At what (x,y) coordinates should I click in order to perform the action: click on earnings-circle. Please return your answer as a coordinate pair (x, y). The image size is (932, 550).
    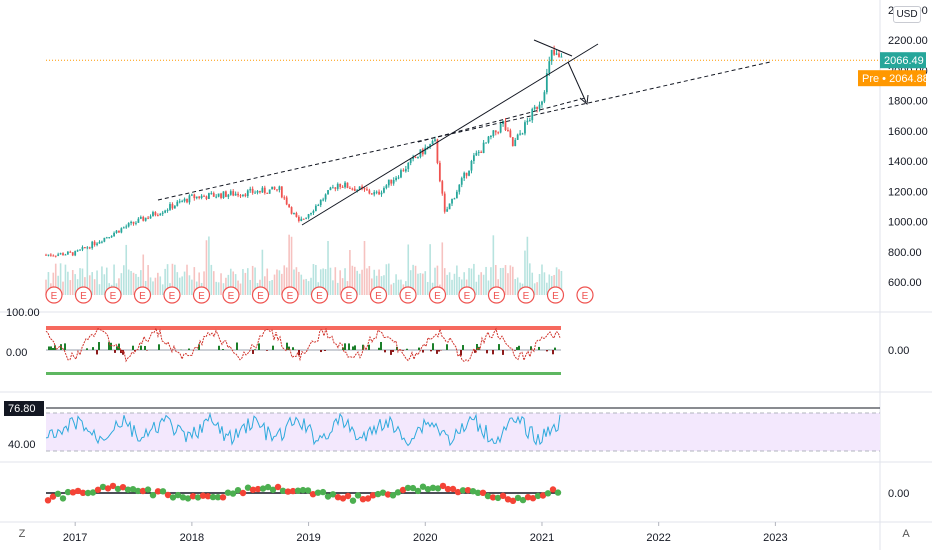
    Looking at the image, I should click on (142, 295).